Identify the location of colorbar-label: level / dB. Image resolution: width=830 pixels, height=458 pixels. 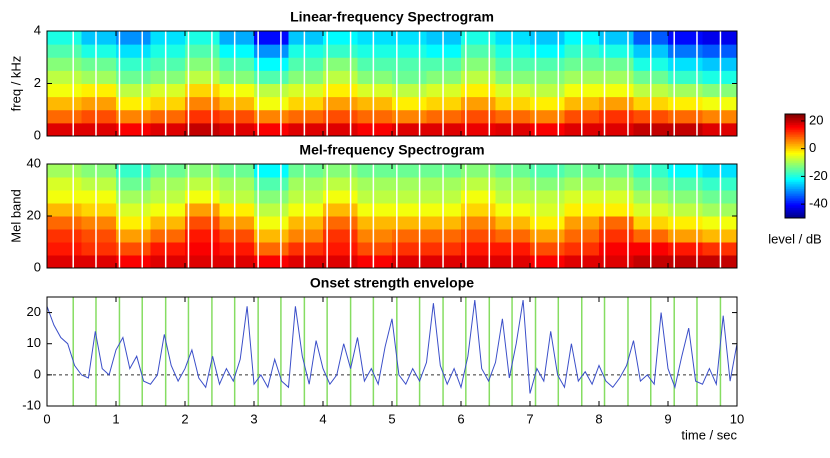
(794, 238).